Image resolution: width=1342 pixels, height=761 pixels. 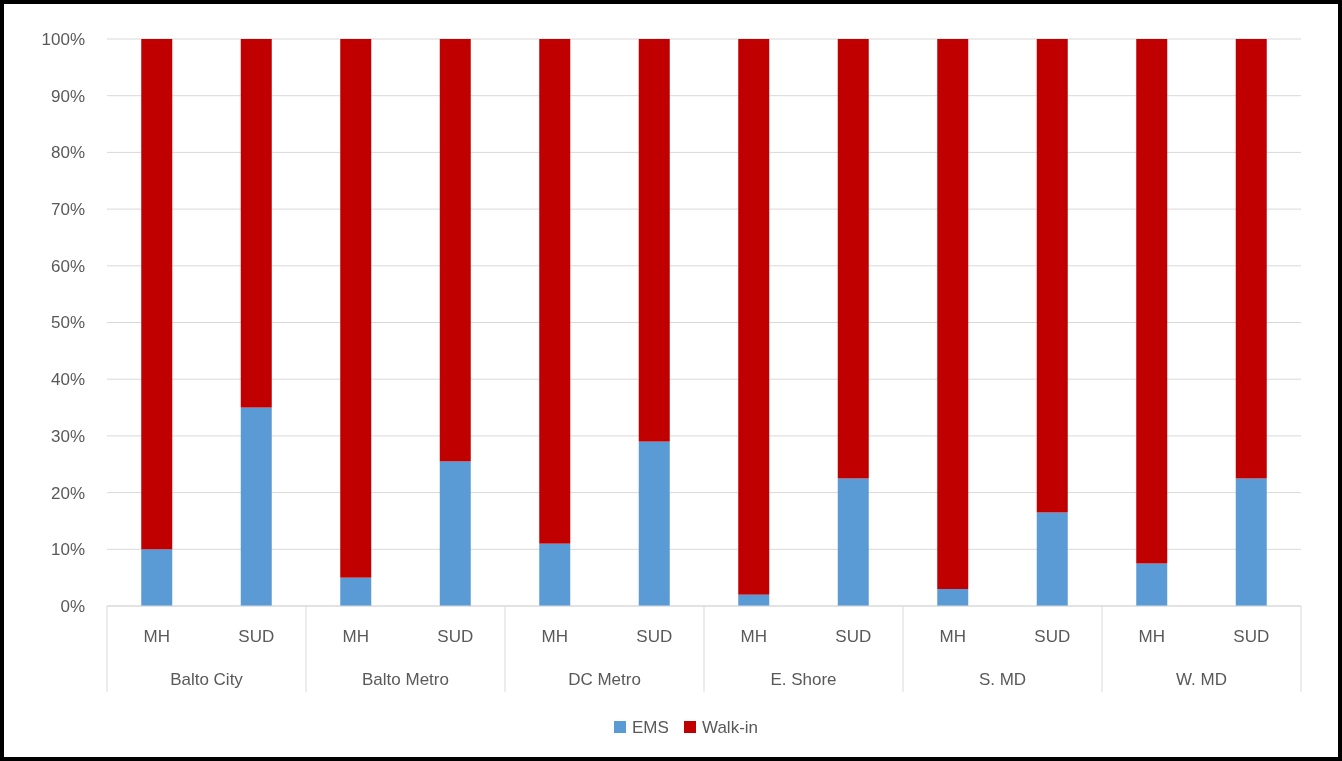 What do you see at coordinates (803, 679) in the screenshot?
I see `text: E. Shore` at bounding box center [803, 679].